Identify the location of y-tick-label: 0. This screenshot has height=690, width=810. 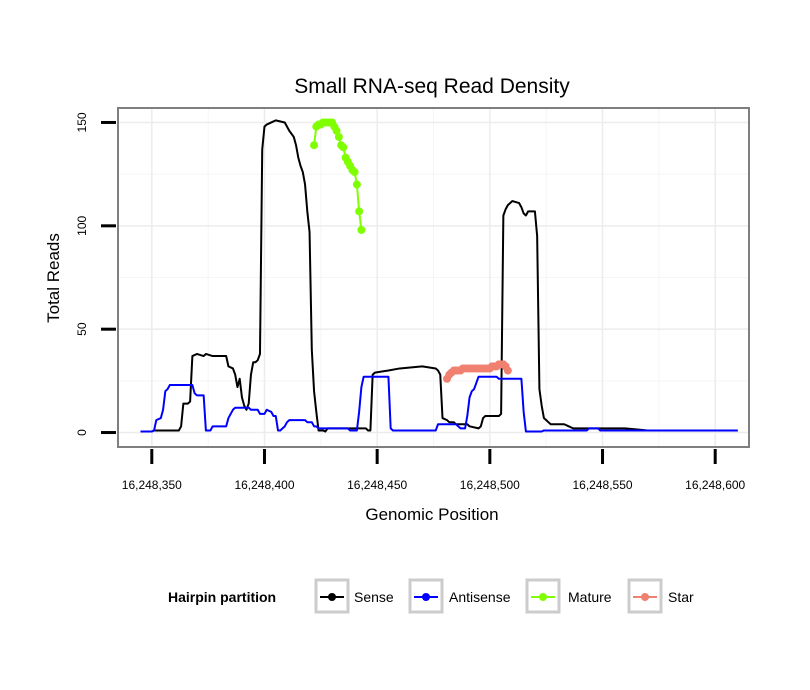
(82, 432).